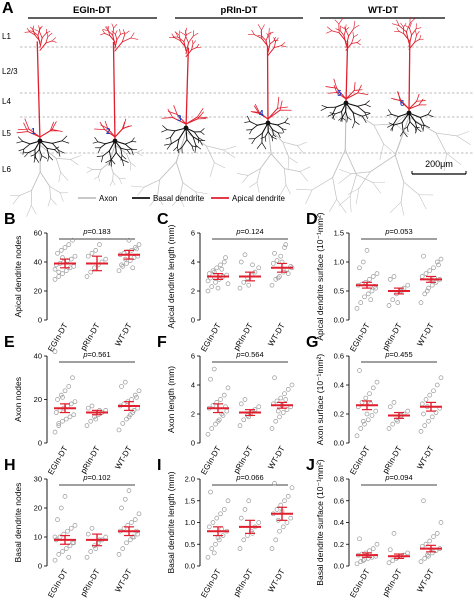  What do you see at coordinates (312, 342) in the screenshot?
I see `panel-letter: G` at bounding box center [312, 342].